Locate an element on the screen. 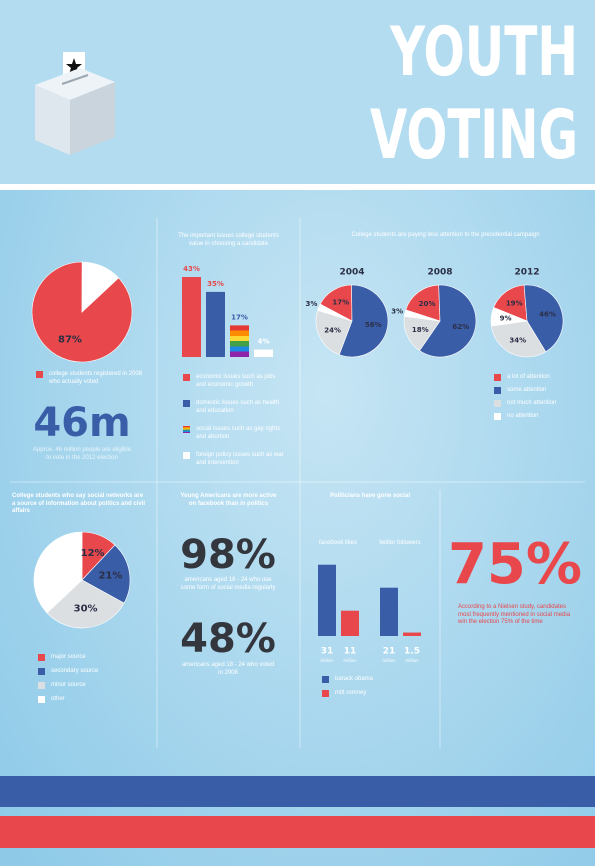  bar-value: 21 is located at coordinates (389, 652).